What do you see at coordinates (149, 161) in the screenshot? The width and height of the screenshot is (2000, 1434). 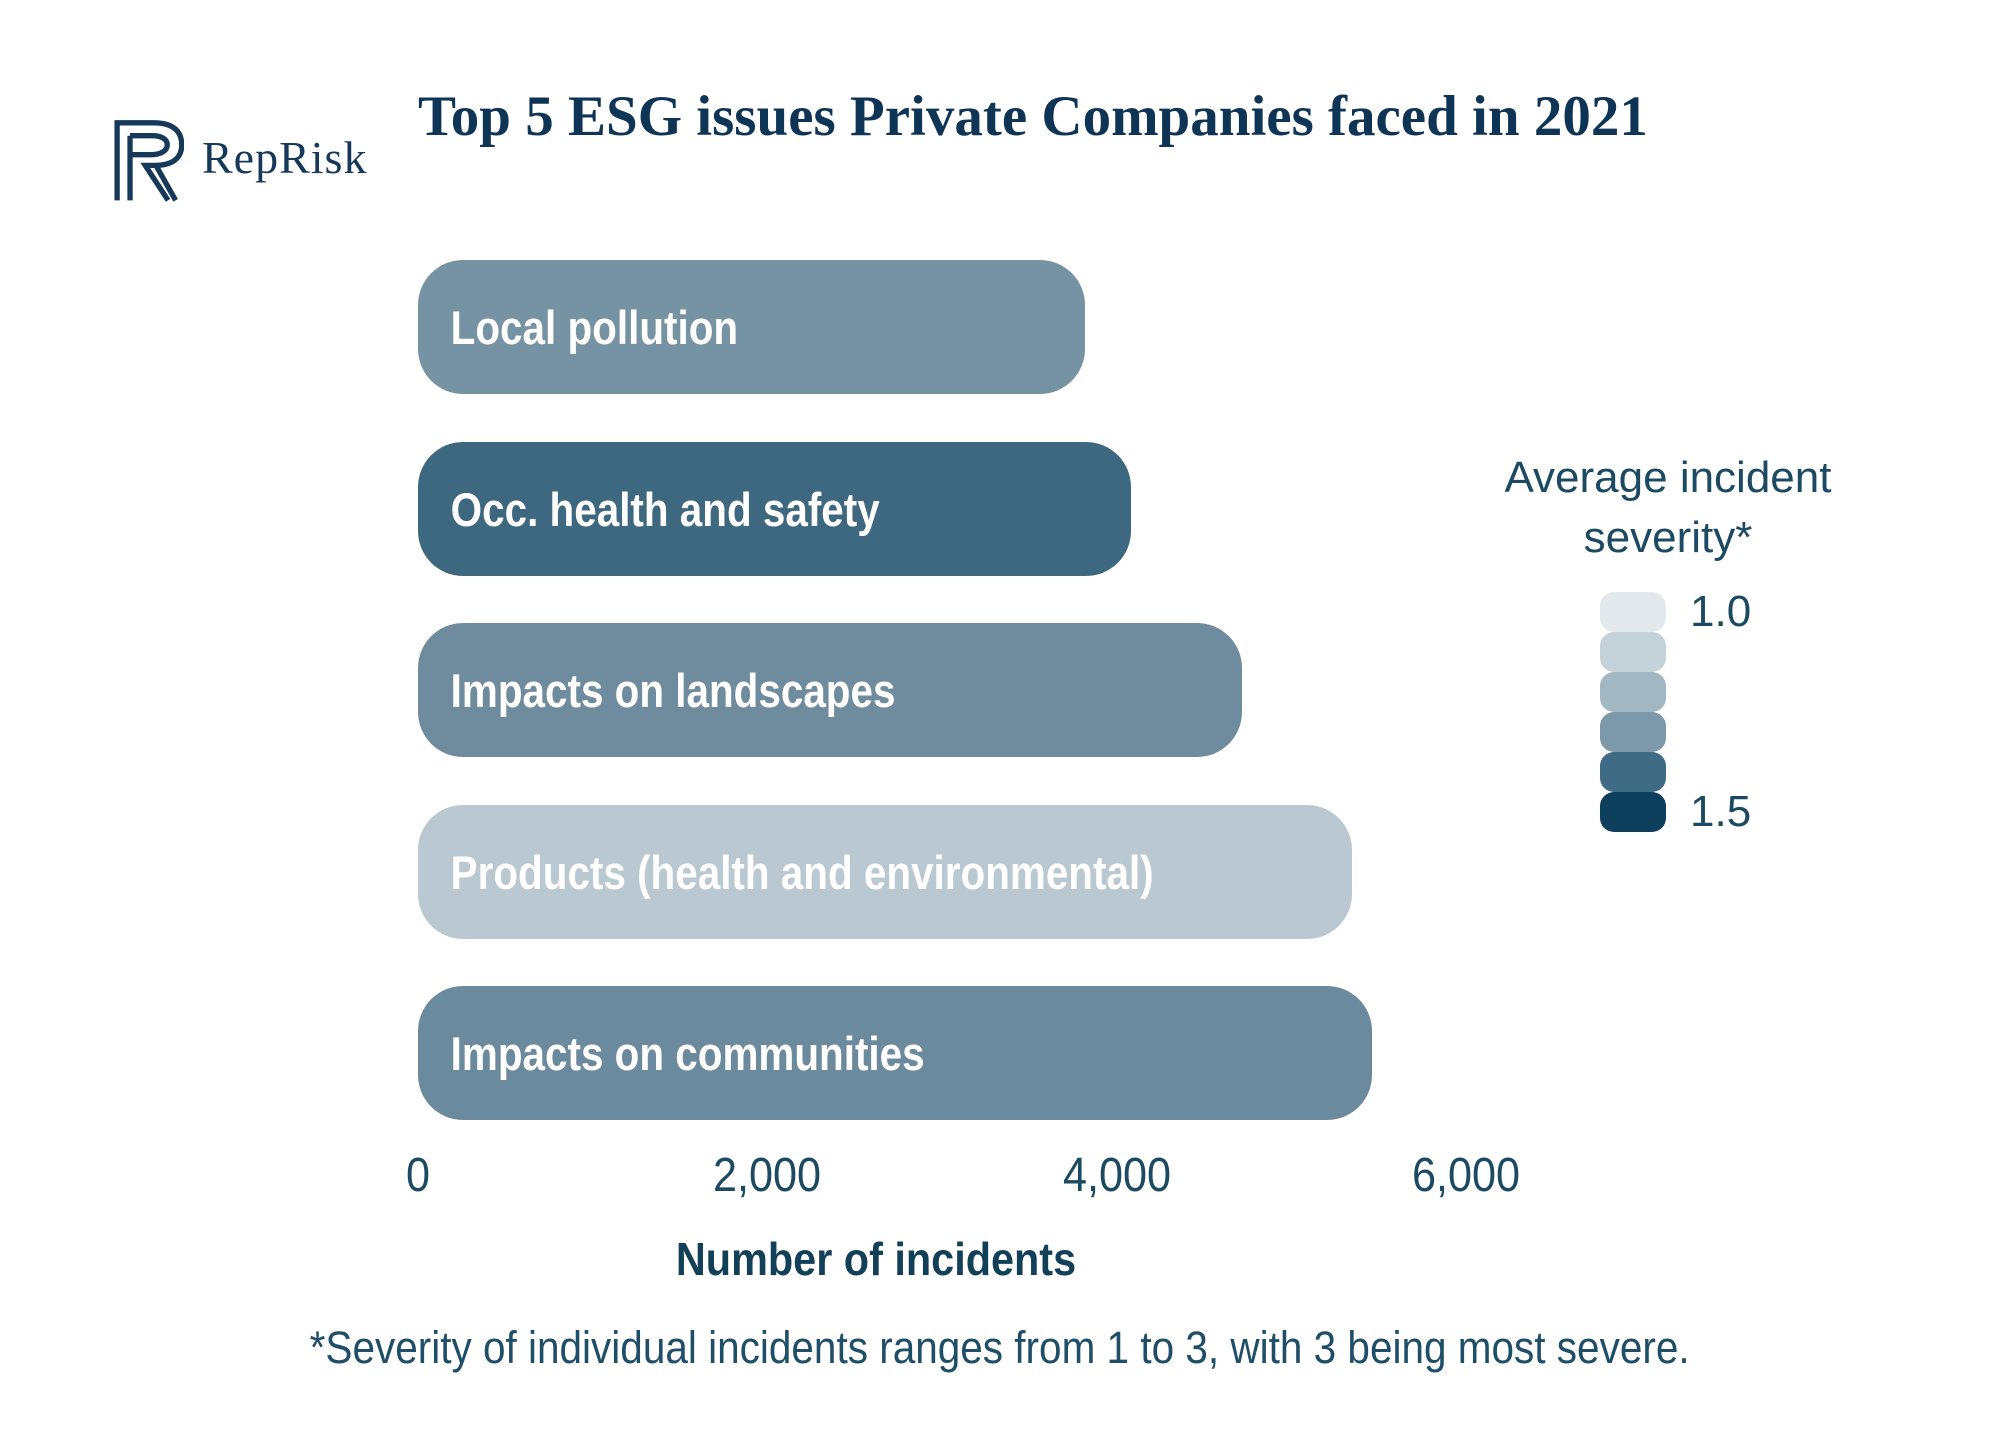 I see `reprisk-r-mark-icon` at bounding box center [149, 161].